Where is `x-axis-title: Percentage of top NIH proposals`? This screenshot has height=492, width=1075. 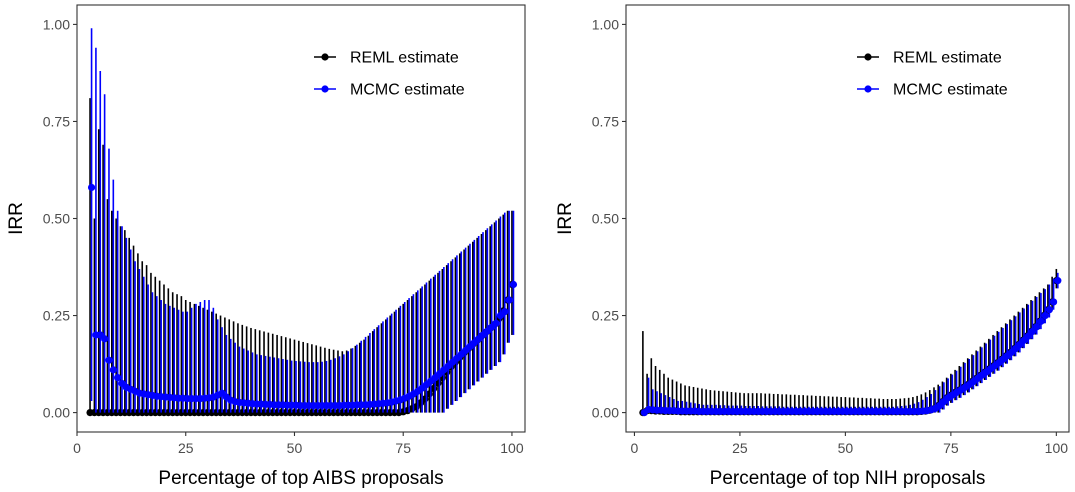
x-axis-title: Percentage of top NIH proposals is located at coordinates (848, 478).